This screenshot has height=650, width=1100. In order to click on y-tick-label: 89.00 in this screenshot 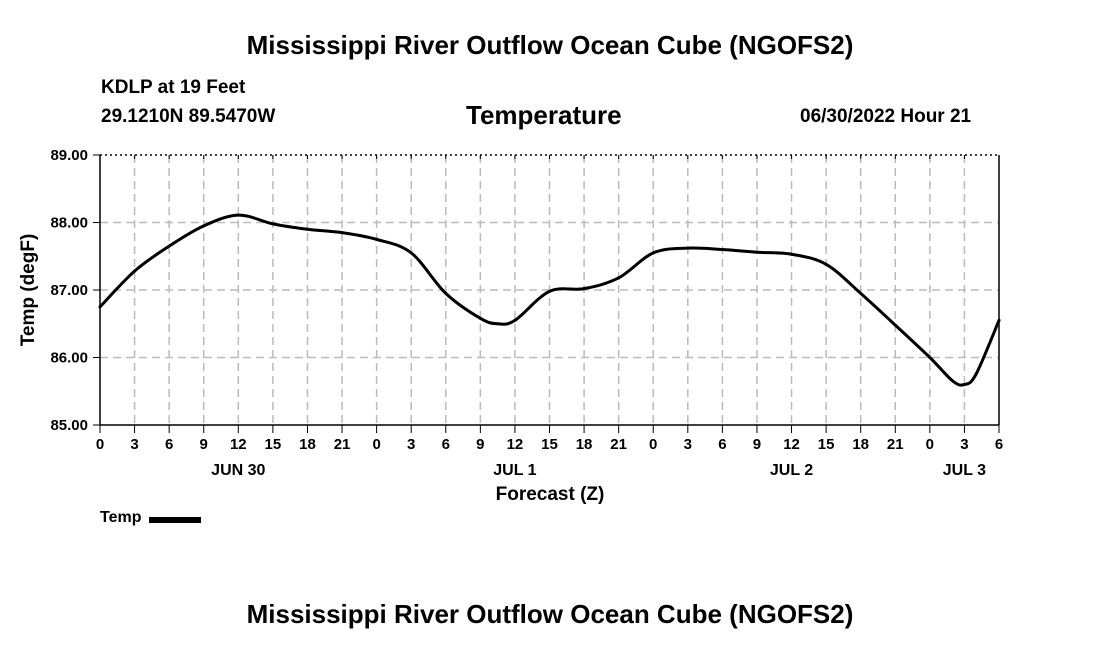, I will do `click(69, 155)`.